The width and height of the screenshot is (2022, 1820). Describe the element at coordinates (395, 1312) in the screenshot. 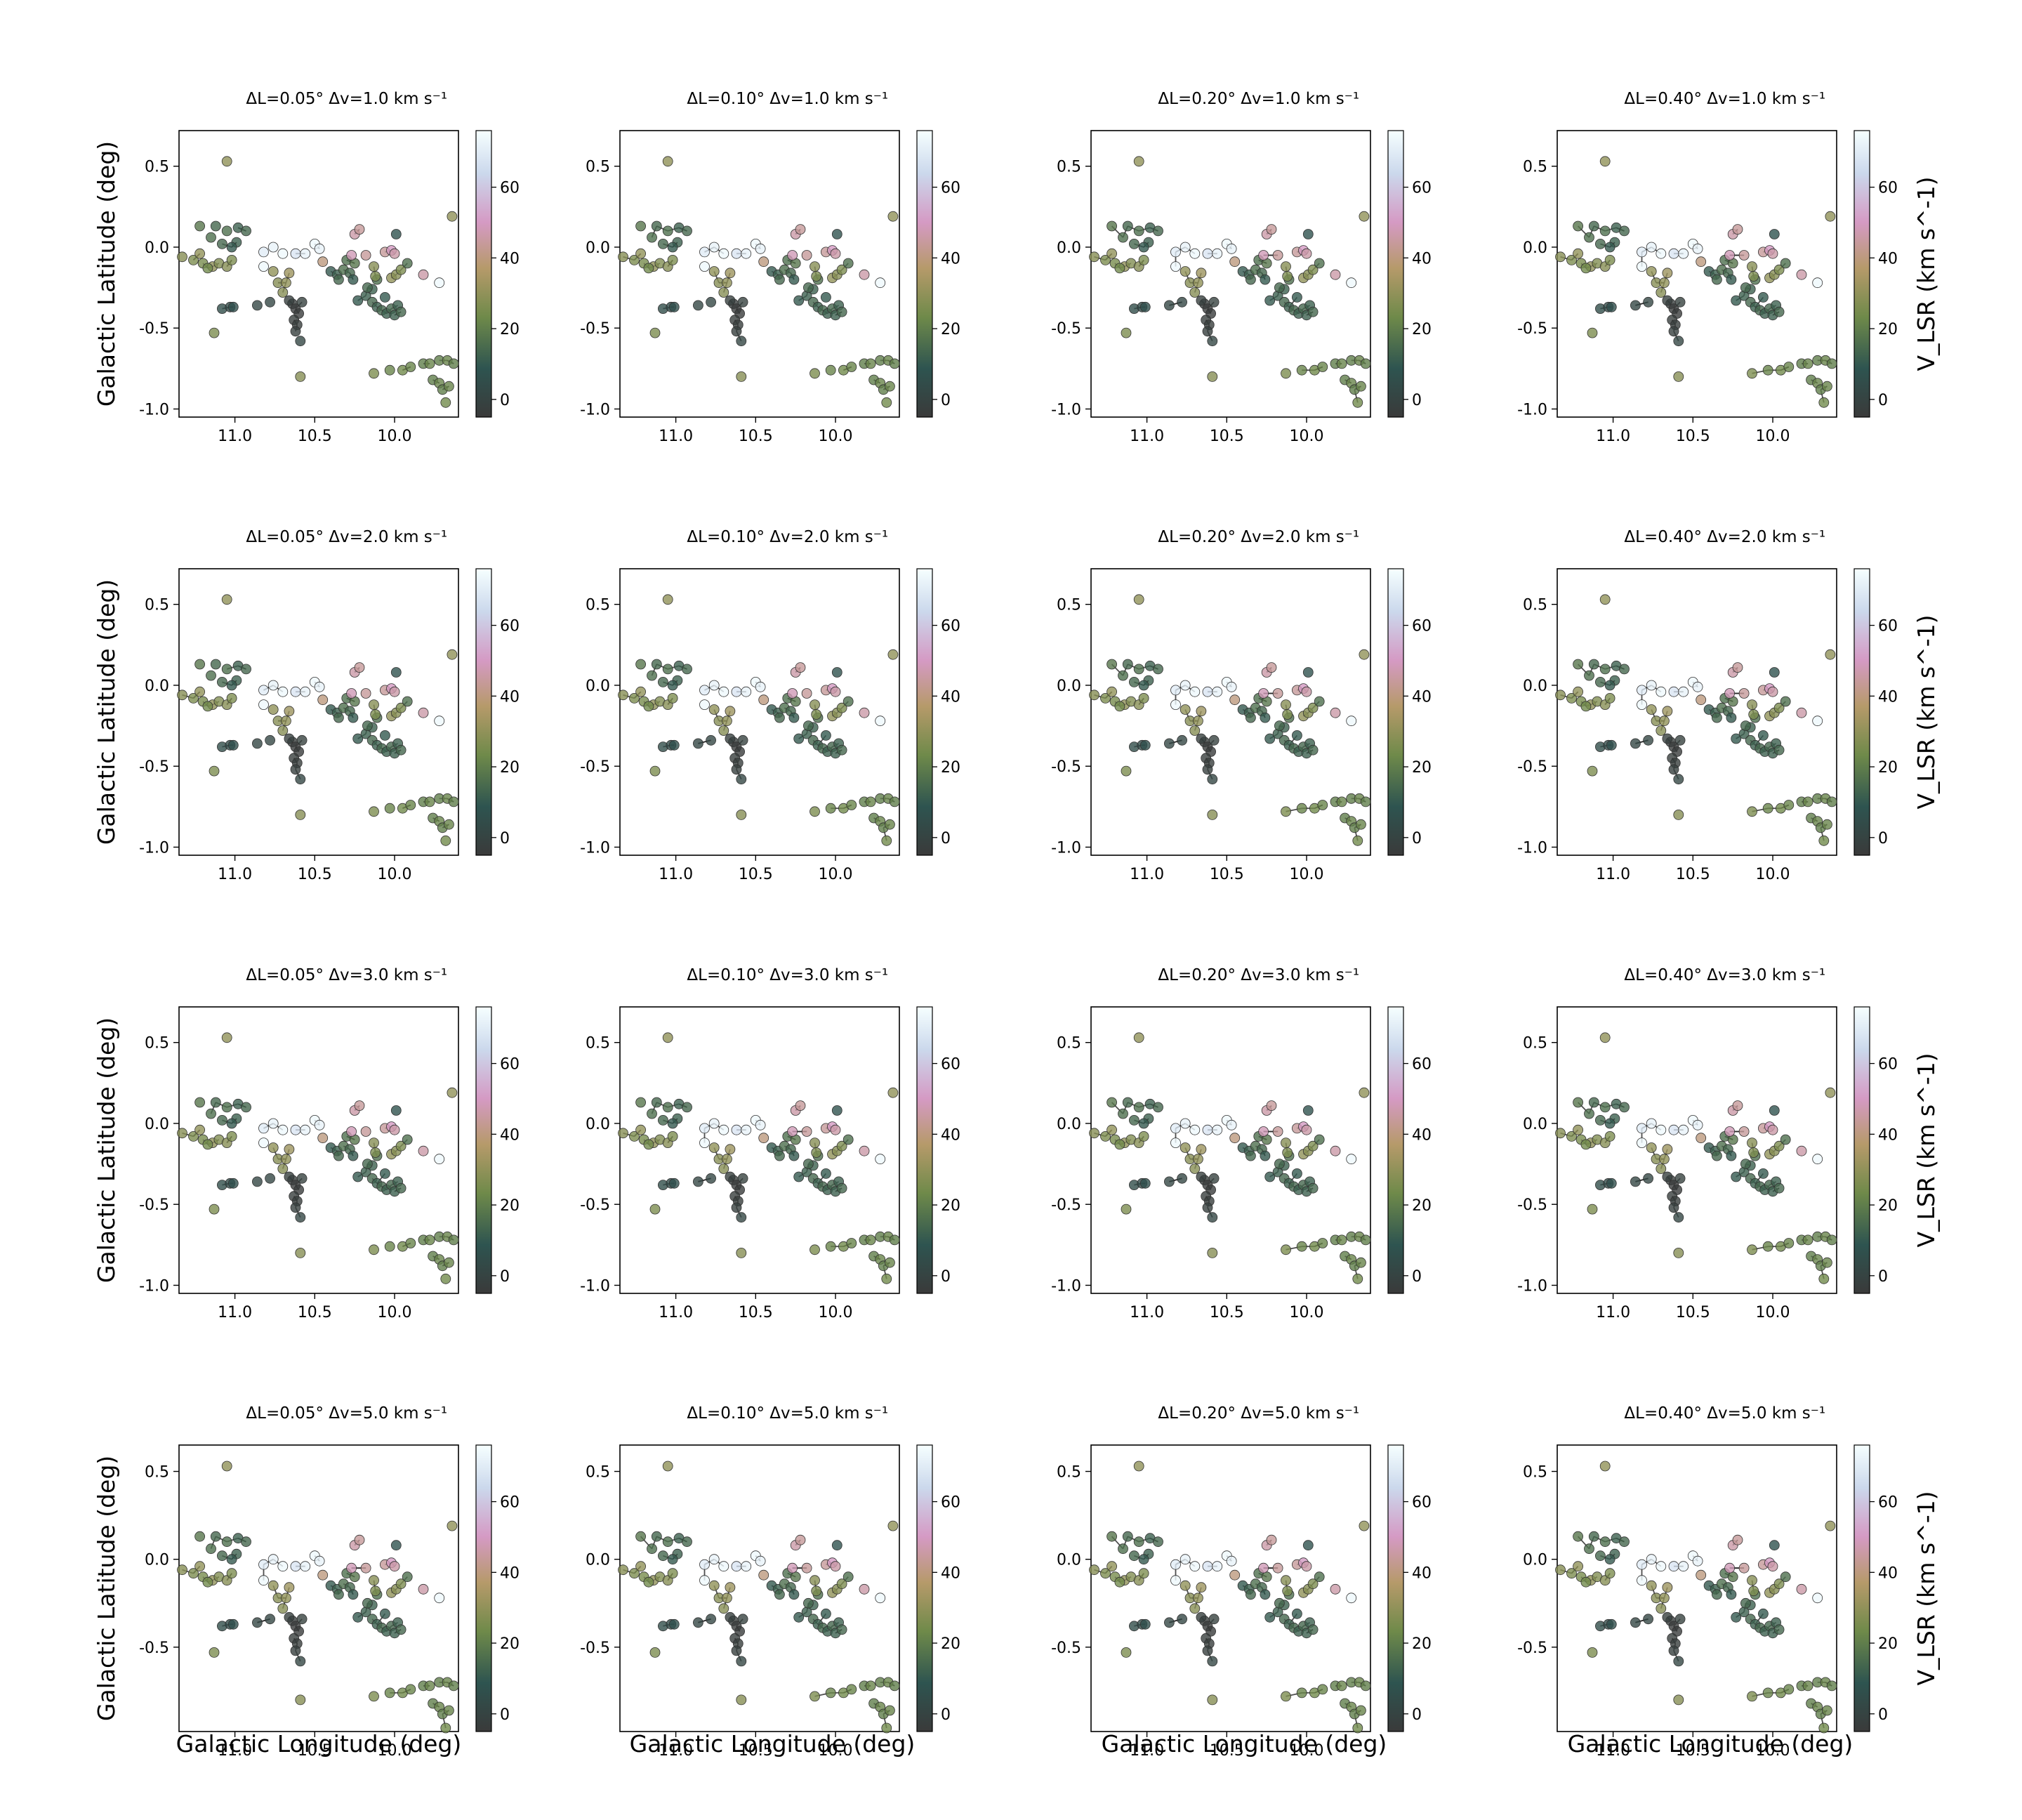

I see `x-tick-label: 10.0` at that location.